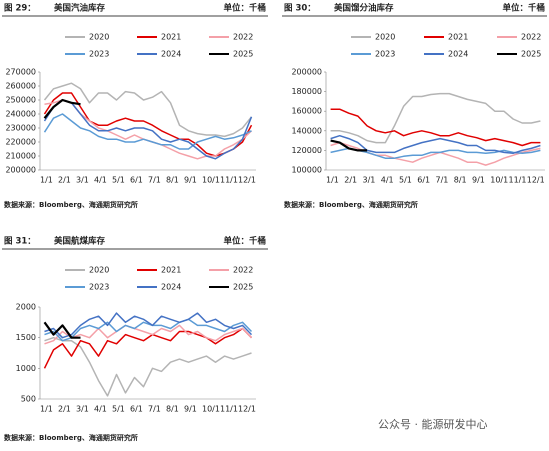  What do you see at coordinates (306, 91) in the screenshot?
I see `y-tick-label: 180000` at bounding box center [306, 91].